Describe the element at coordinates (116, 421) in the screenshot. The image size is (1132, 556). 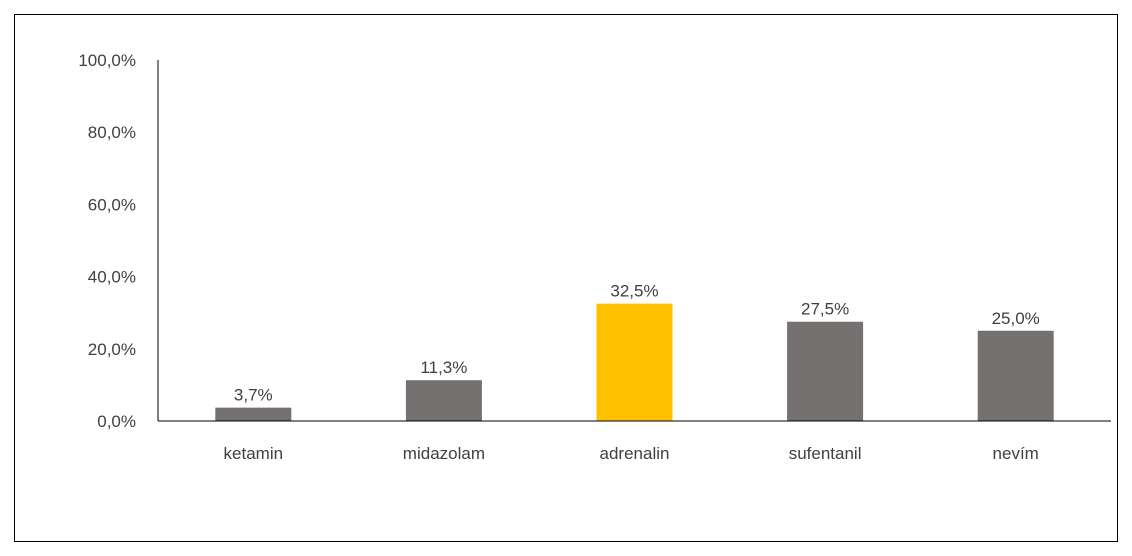
I see `y-tick-label: 0,0%` at that location.